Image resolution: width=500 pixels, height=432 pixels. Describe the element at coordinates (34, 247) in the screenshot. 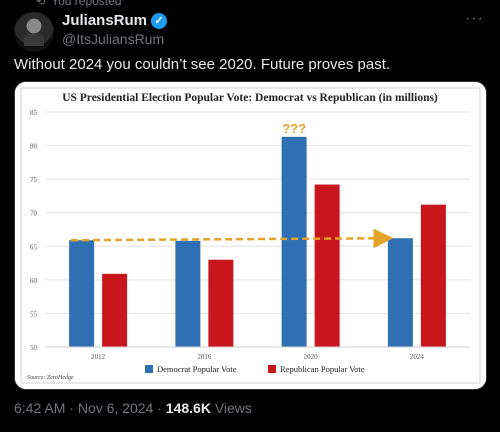

I see `y-tick-label: 65` at that location.